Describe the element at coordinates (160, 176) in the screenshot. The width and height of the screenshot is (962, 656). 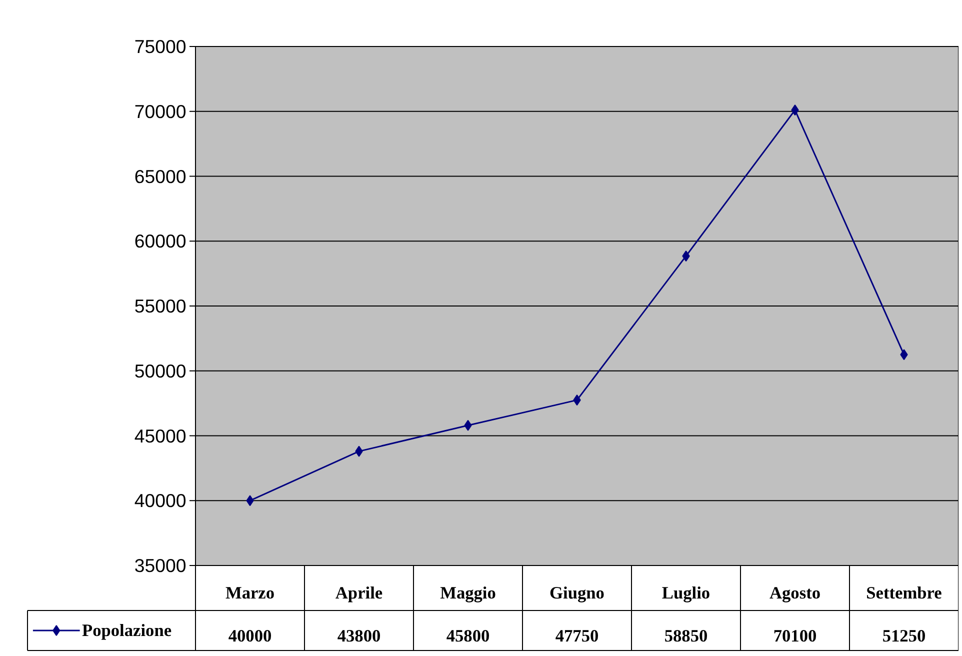
I see `y-tick-label: 65000` at that location.